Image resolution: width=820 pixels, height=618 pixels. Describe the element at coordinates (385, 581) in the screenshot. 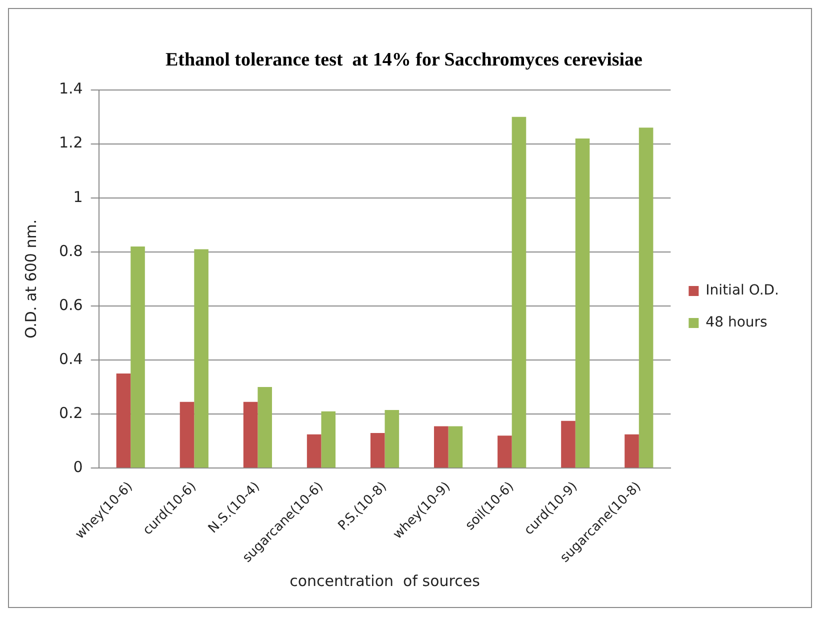

I see `x-axis-title: concentration of sources` at that location.